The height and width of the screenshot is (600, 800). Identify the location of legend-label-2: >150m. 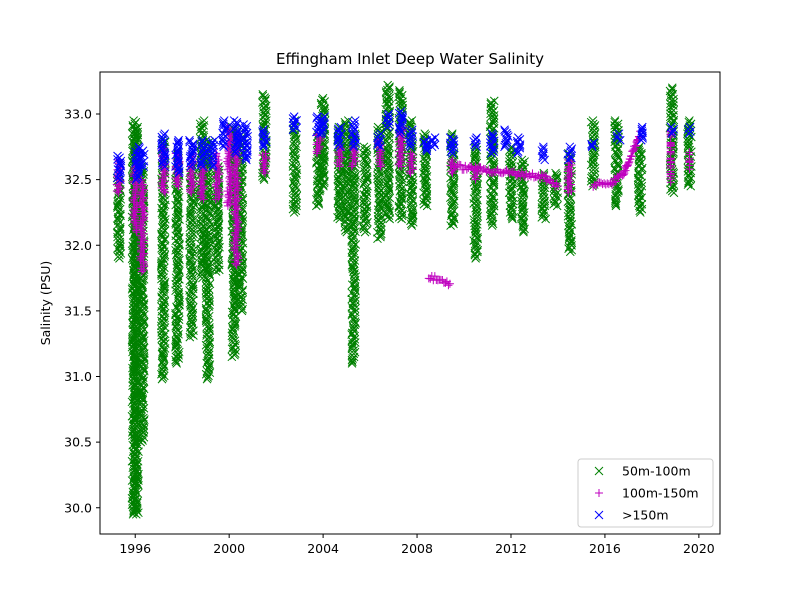
(645, 515).